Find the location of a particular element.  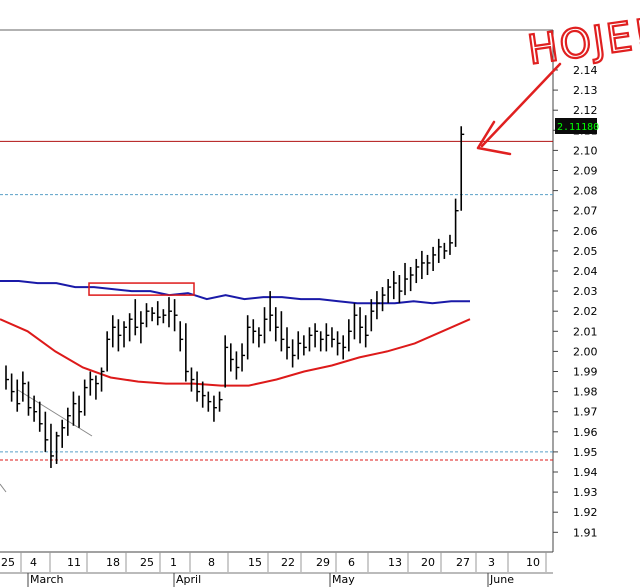

y-tick-label: 1.93 is located at coordinates (585, 492).